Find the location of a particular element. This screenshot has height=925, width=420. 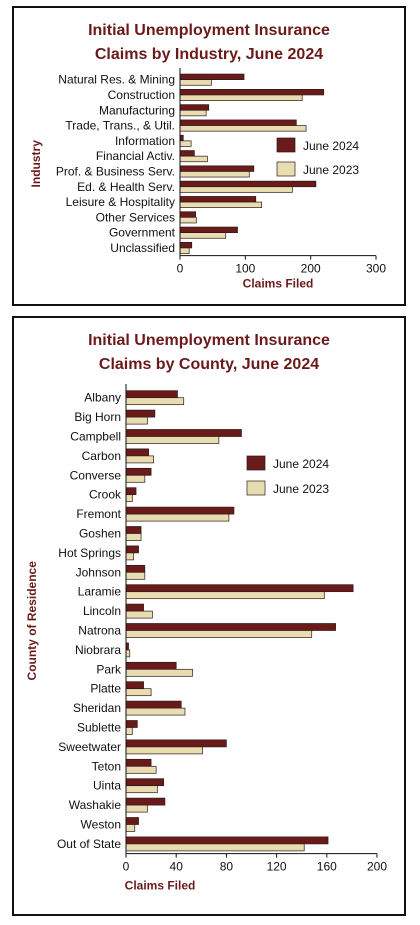

category-label: Park is located at coordinates (109, 669).